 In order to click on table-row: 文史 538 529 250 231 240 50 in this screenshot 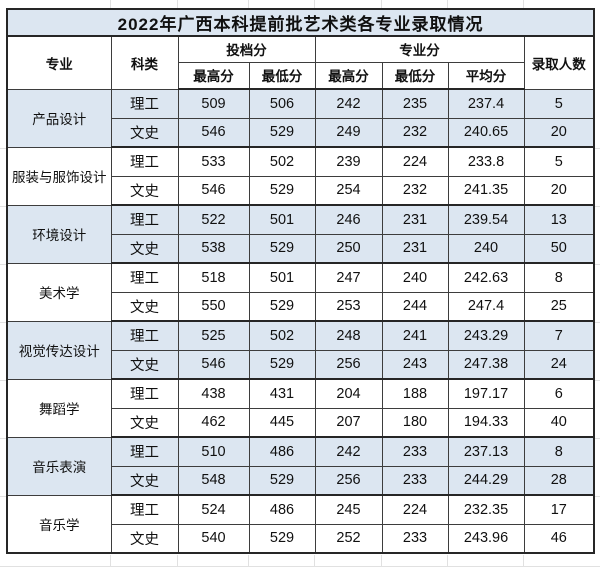, I will do `click(301, 248)`.